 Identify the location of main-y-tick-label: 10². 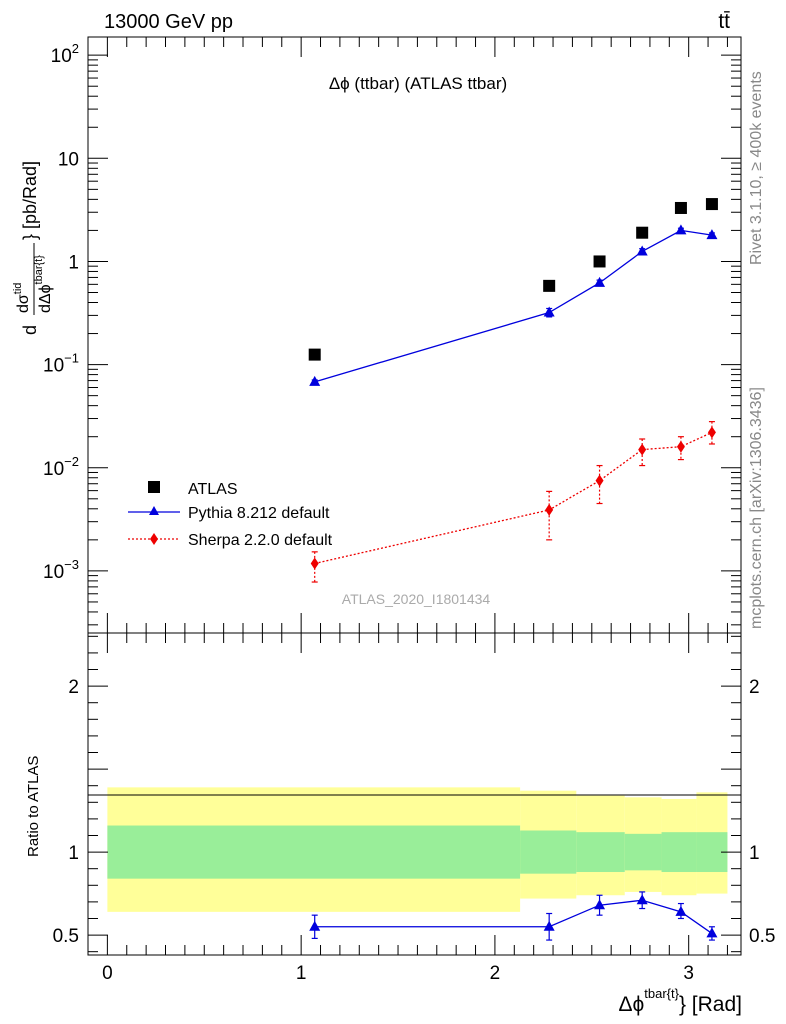
(65, 54).